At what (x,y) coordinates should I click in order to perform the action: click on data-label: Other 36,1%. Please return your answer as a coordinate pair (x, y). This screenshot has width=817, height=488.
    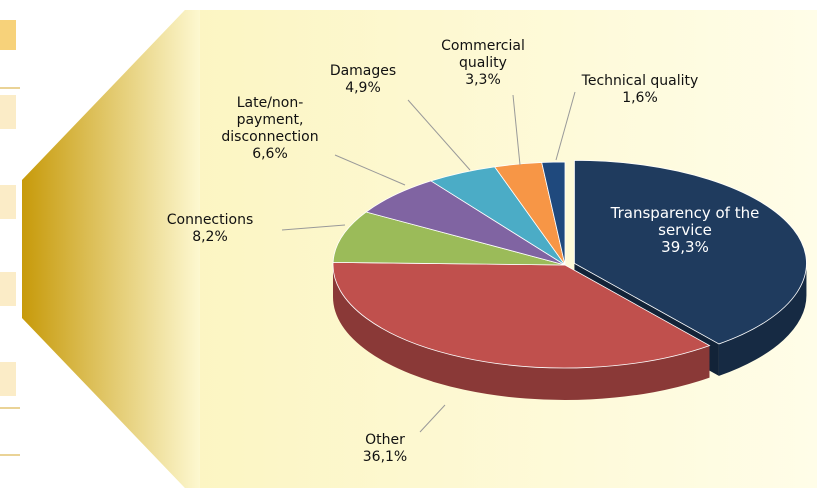
    Looking at the image, I should click on (385, 449).